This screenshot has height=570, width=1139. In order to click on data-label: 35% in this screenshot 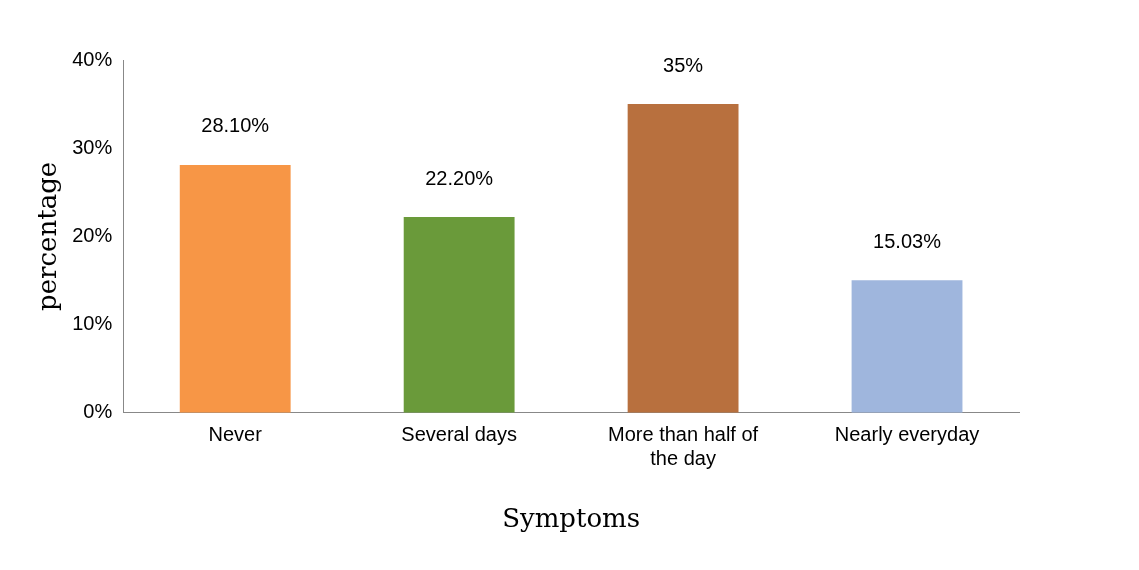, I will do `click(683, 64)`.